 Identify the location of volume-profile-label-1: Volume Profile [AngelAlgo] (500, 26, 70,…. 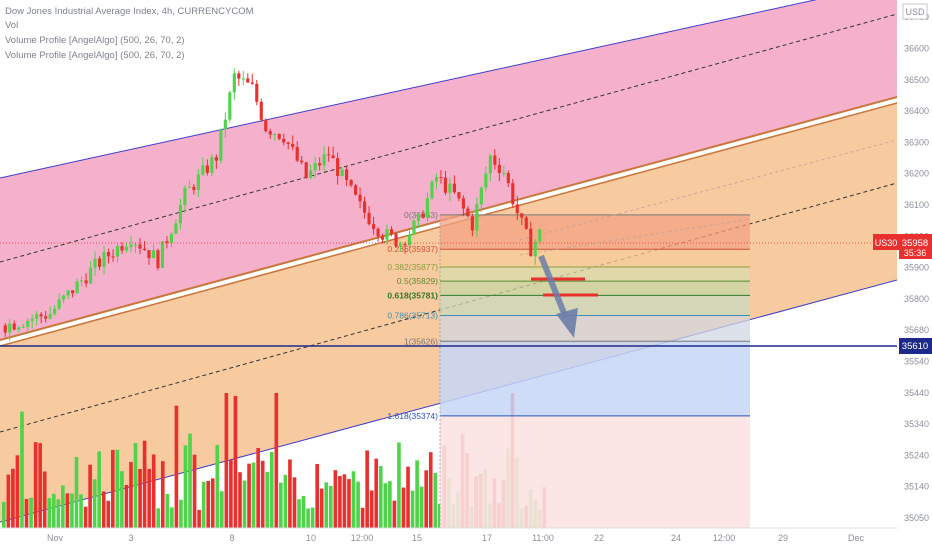
(95, 40).